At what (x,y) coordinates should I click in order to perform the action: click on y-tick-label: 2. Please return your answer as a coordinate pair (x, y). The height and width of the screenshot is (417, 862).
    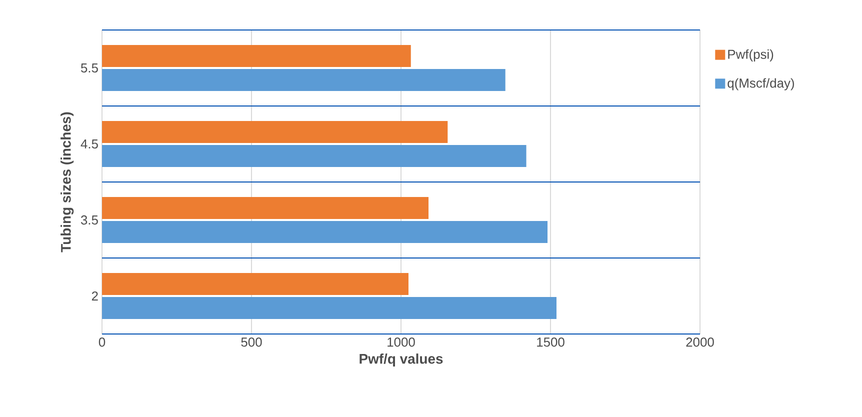
    Looking at the image, I should click on (95, 296).